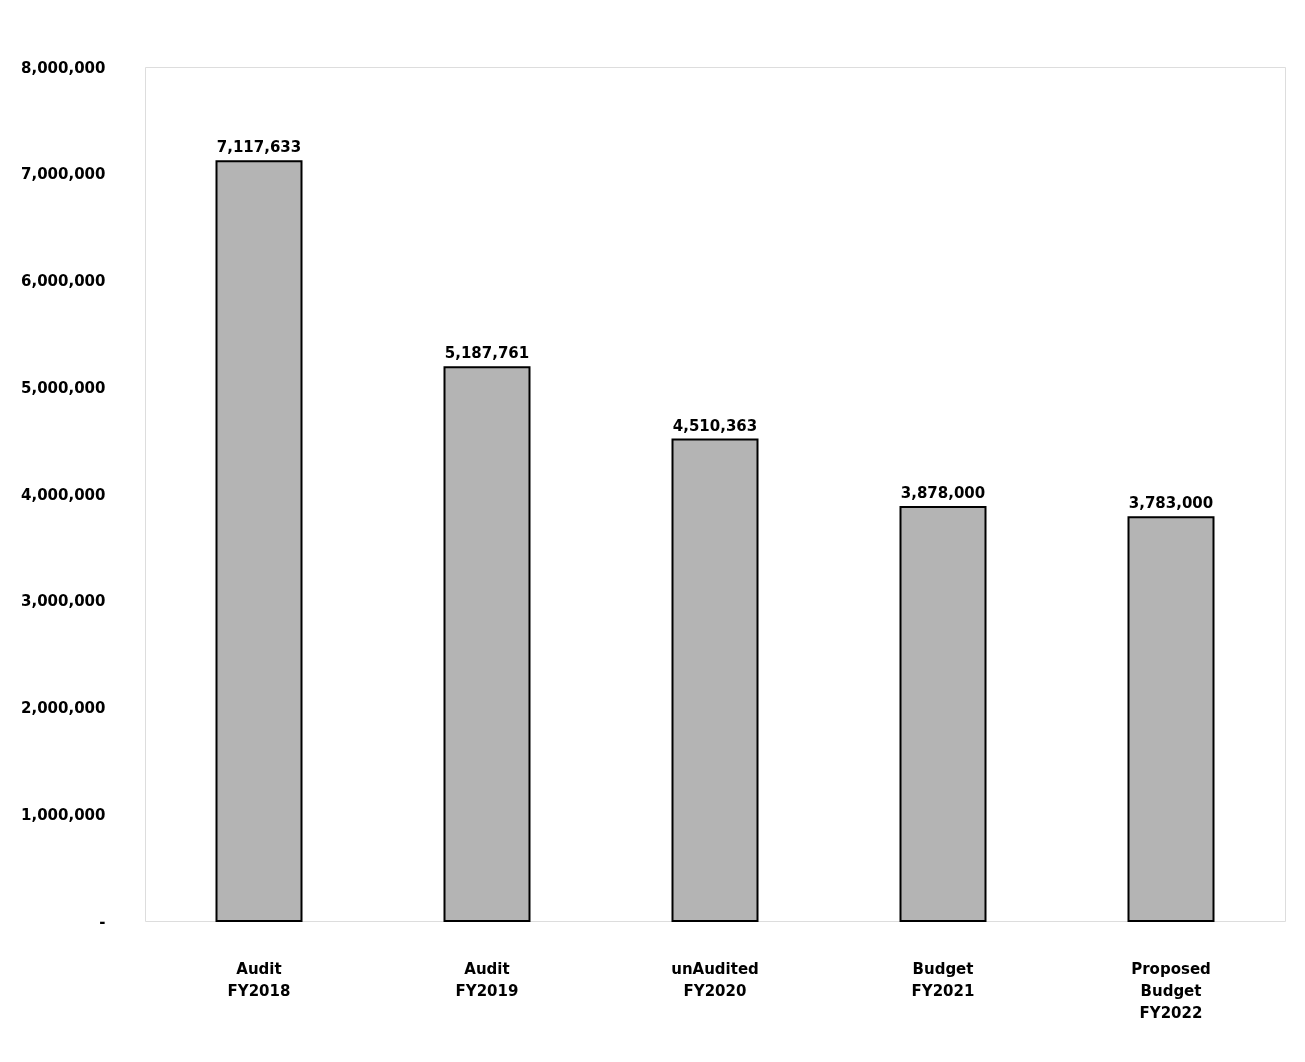  I want to click on x-tick-label: Proposed Budget FY2022, so click(1171, 990).